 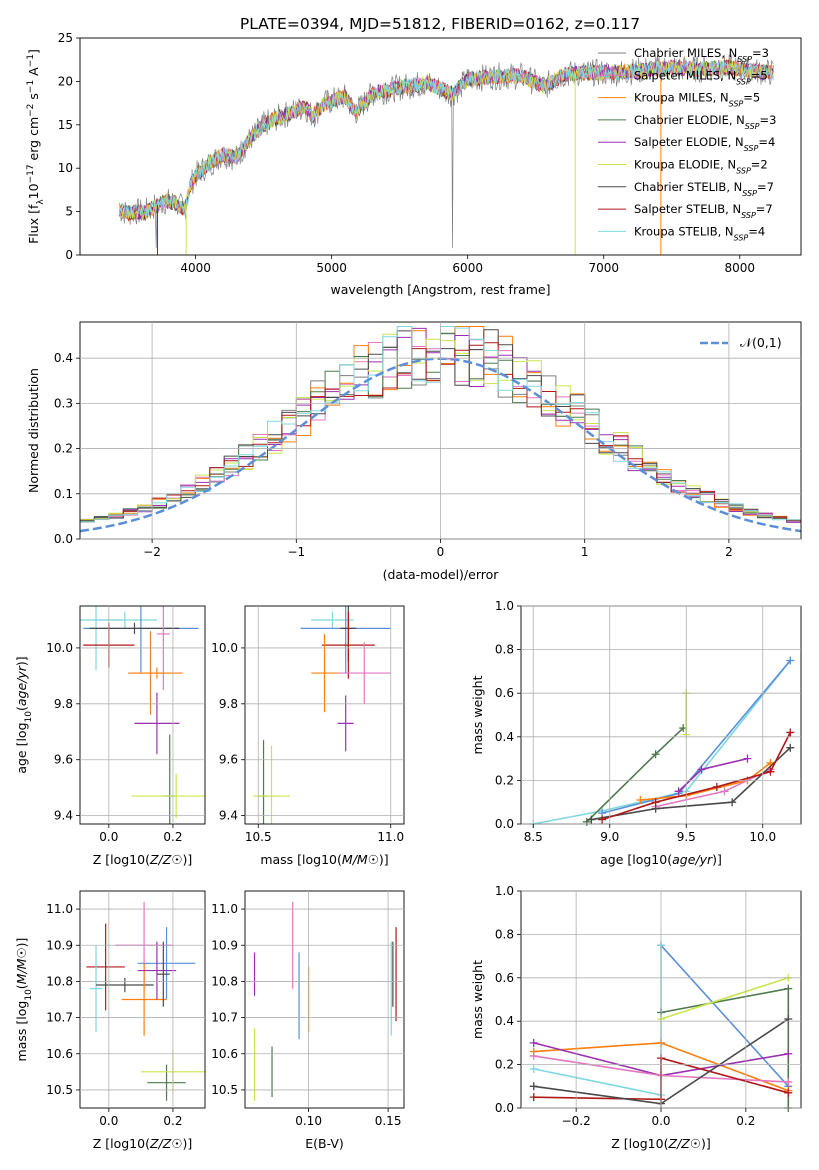 What do you see at coordinates (65, 168) in the screenshot?
I see `y-tick-label: 10` at bounding box center [65, 168].